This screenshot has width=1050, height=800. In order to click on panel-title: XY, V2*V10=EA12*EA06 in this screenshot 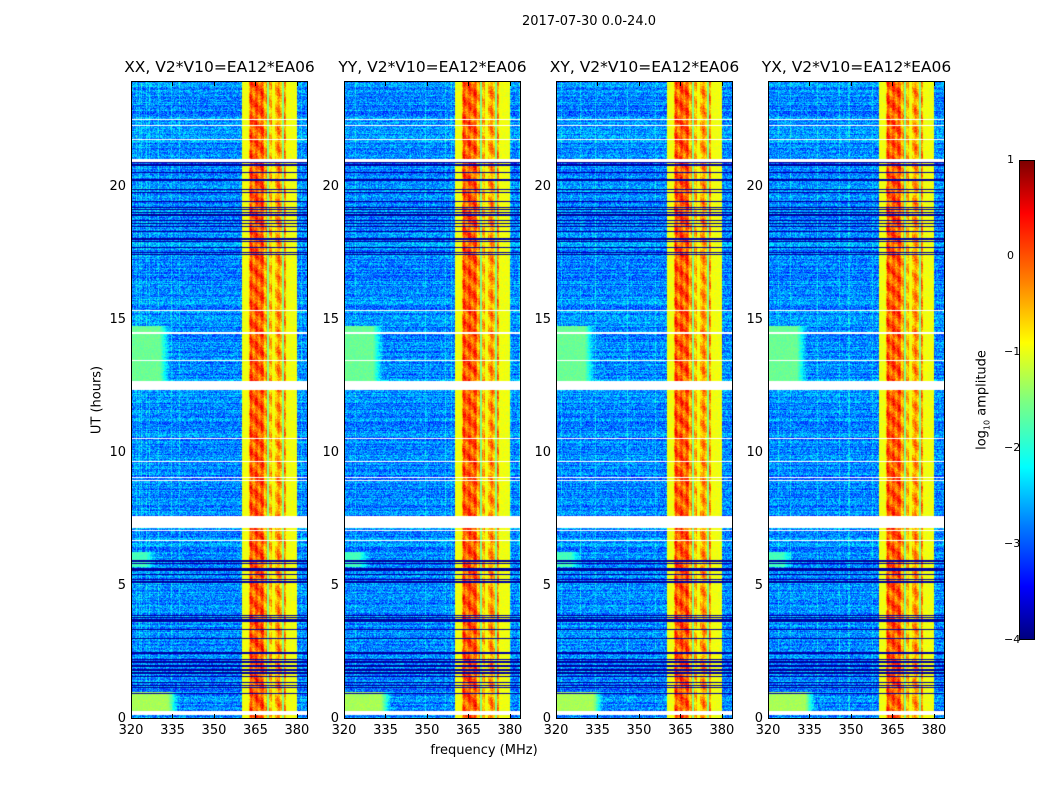, I will do `click(644, 67)`.